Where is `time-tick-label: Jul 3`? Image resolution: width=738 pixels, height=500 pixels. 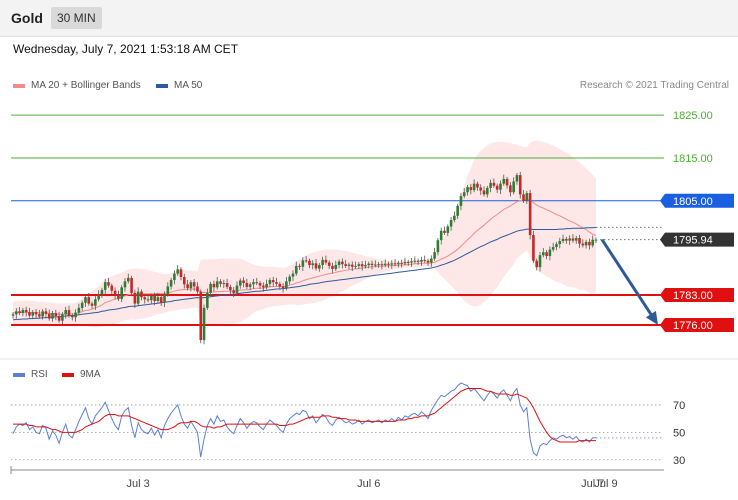
time-tick-label: Jul 3 is located at coordinates (138, 484).